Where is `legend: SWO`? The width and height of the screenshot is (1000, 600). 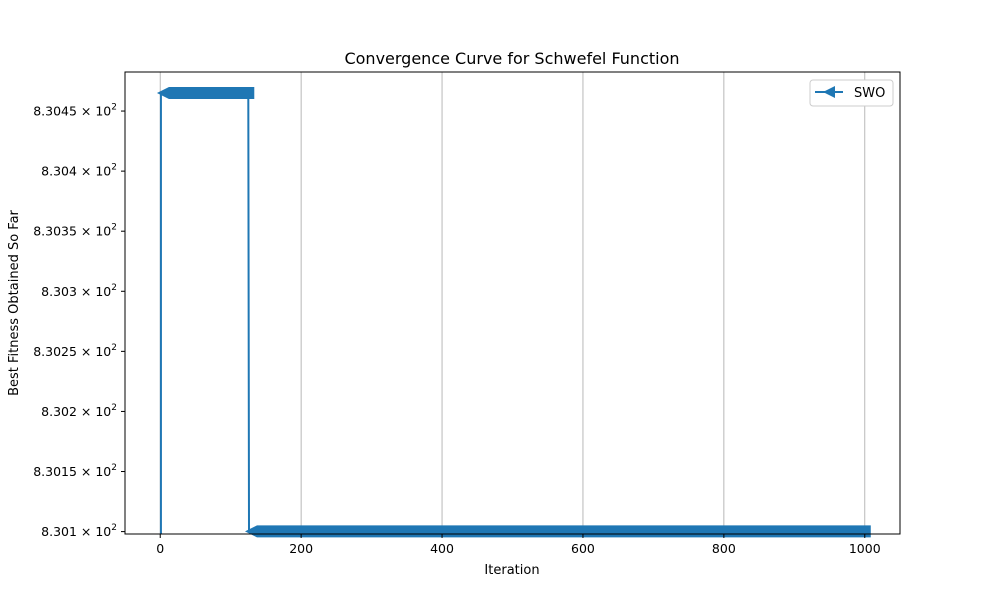 legend: SWO is located at coordinates (851, 93).